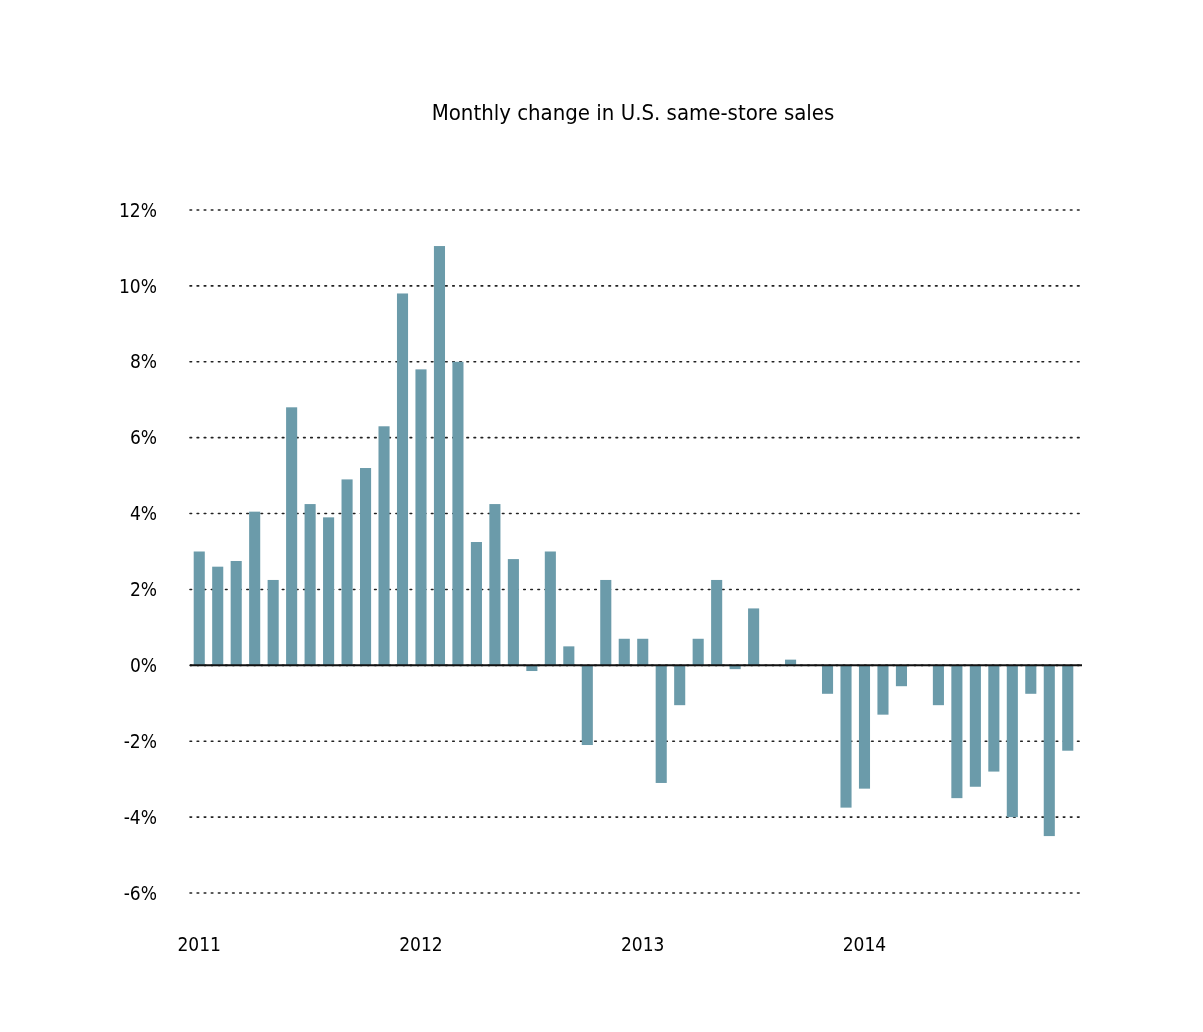 The image size is (1203, 1032). Describe the element at coordinates (143, 589) in the screenshot. I see `y-tick-label: 2%` at that location.